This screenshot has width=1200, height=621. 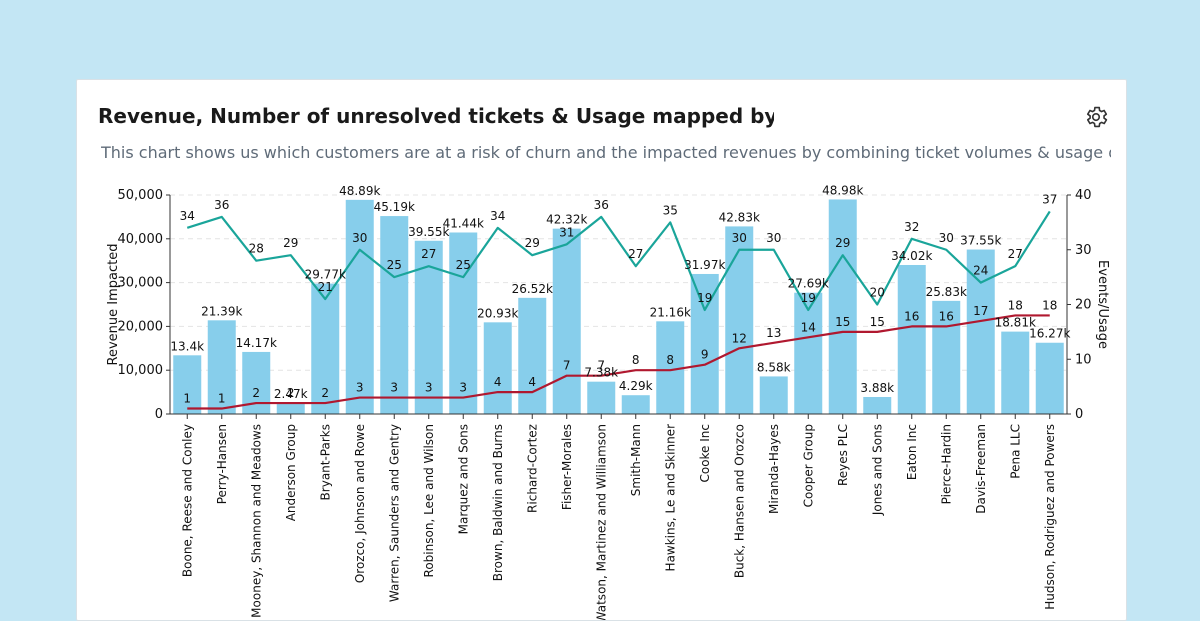 I want to click on tickets-line, so click(x=618, y=362).